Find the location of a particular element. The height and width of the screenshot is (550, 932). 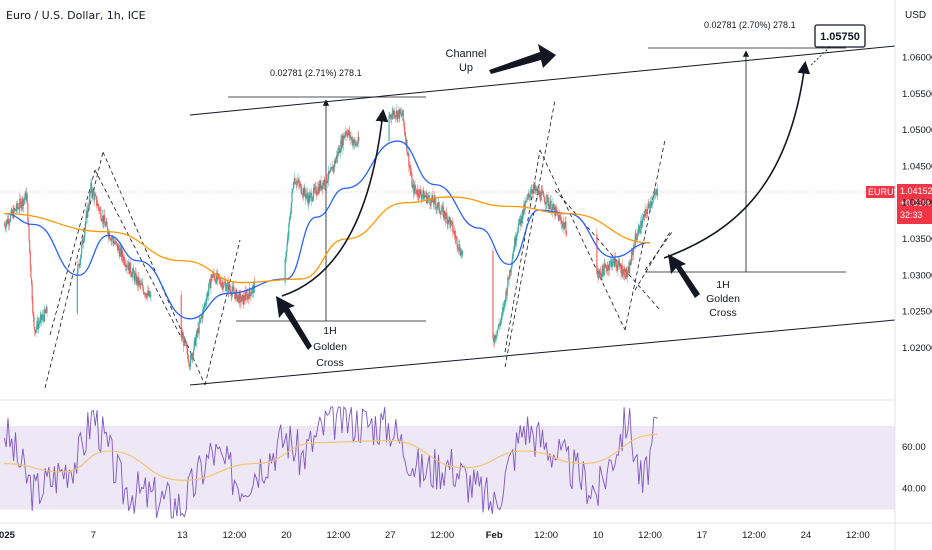

zigzag-channel-line is located at coordinates (72, 252).